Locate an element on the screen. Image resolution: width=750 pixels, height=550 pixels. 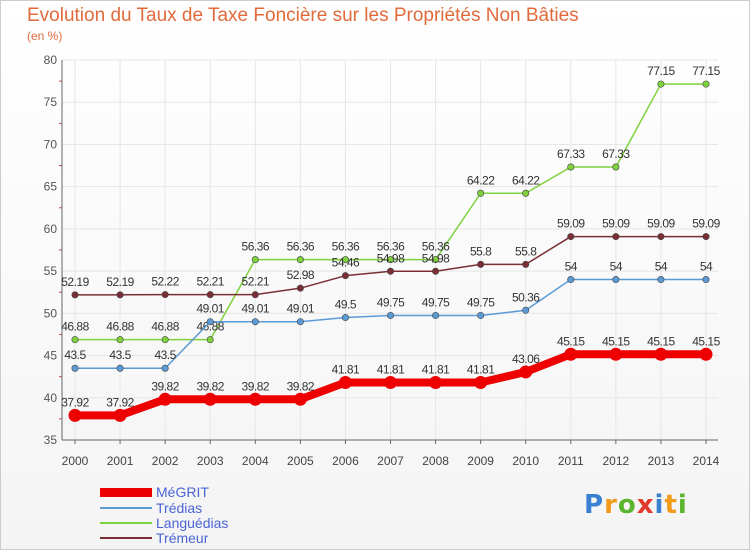
legend-swatch-megrit is located at coordinates (126, 492).